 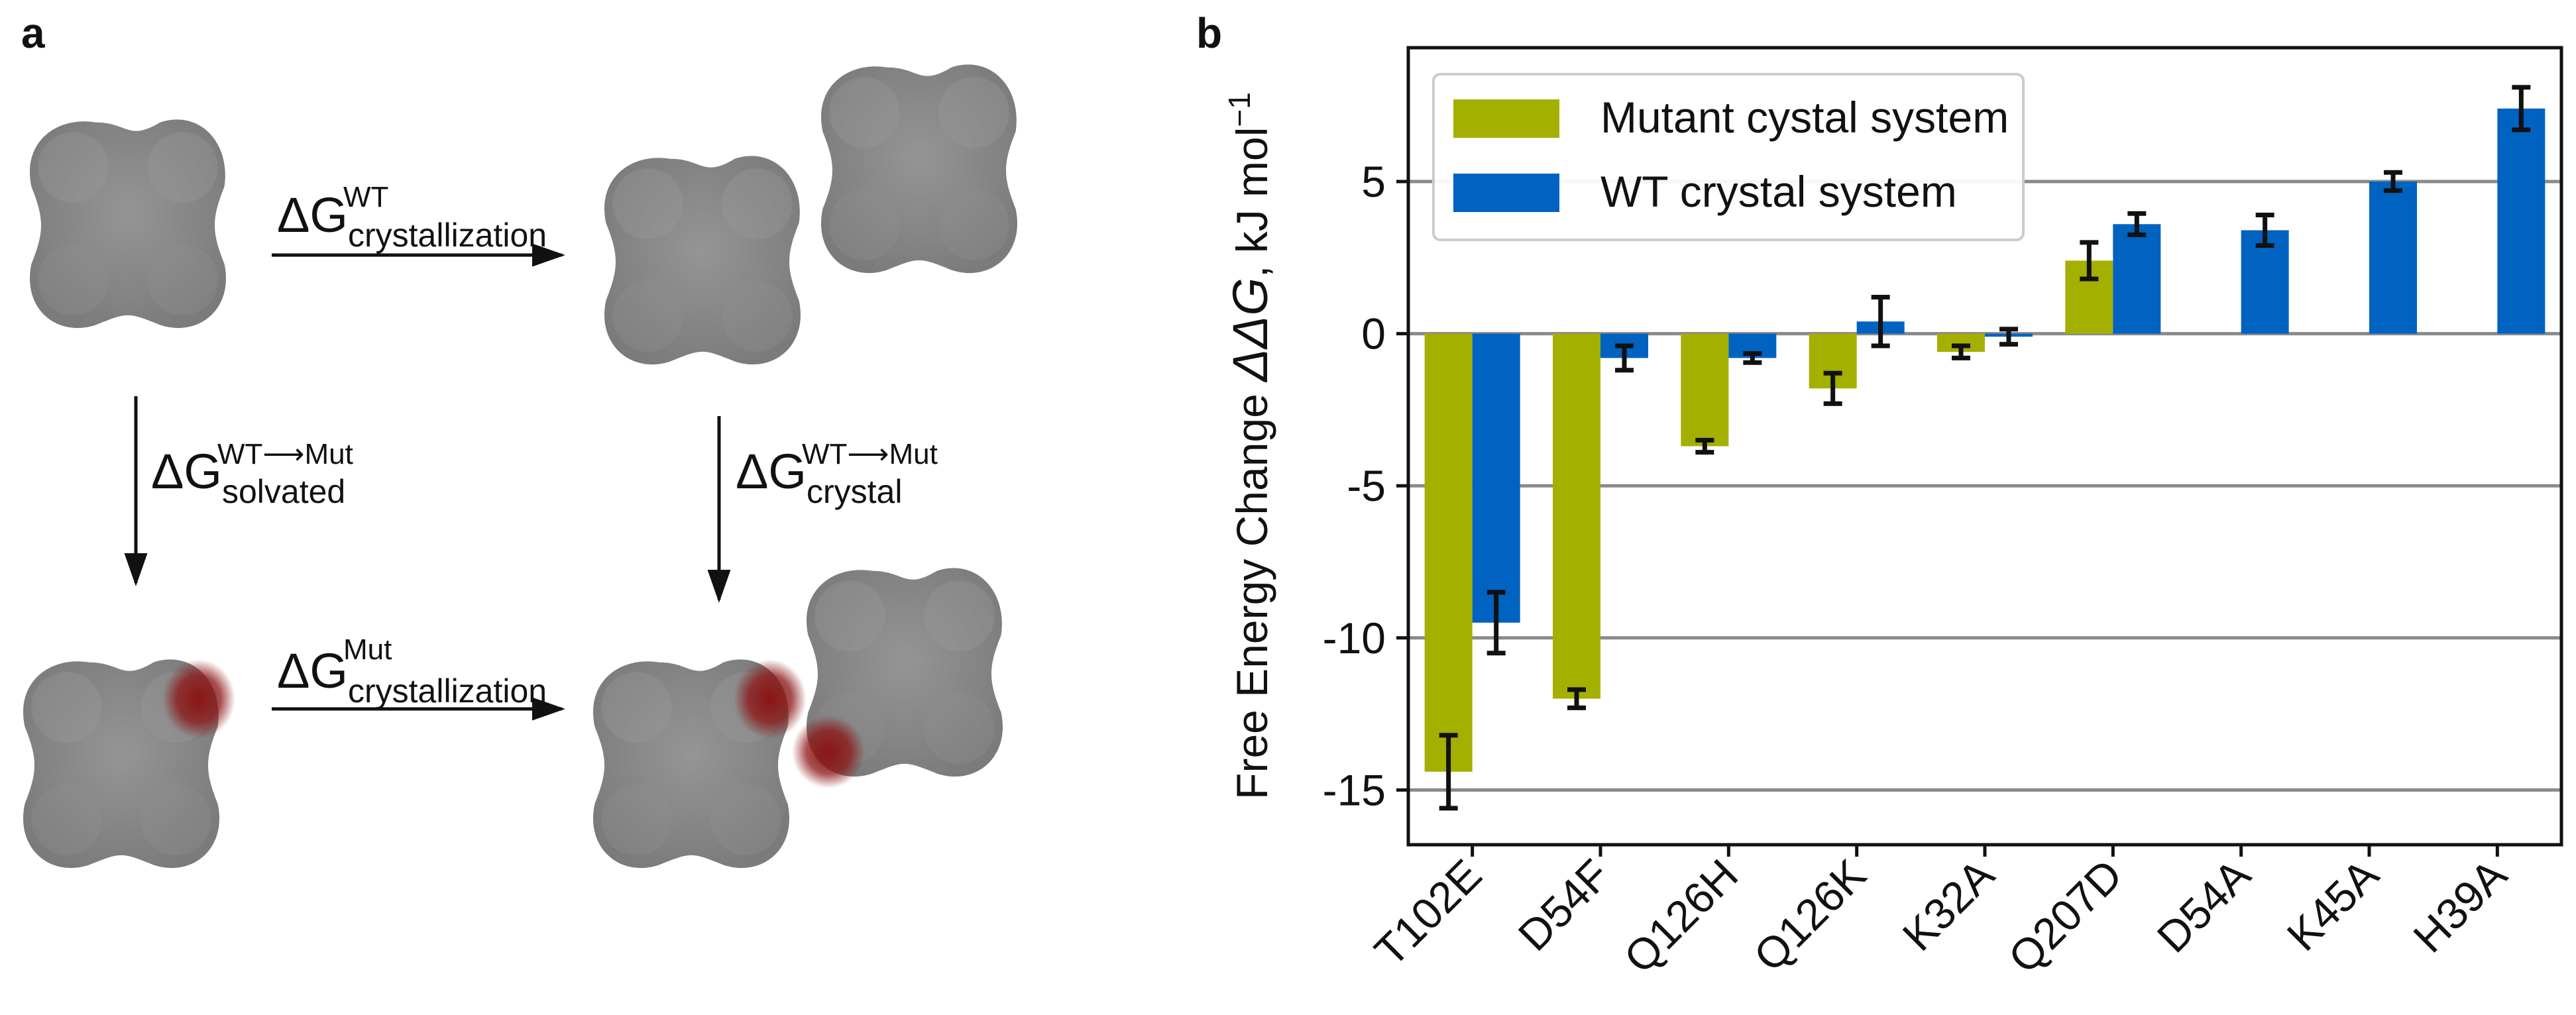 I want to click on dg-crystal-mutation-label: ΔGcrystal, so click(x=819, y=477).